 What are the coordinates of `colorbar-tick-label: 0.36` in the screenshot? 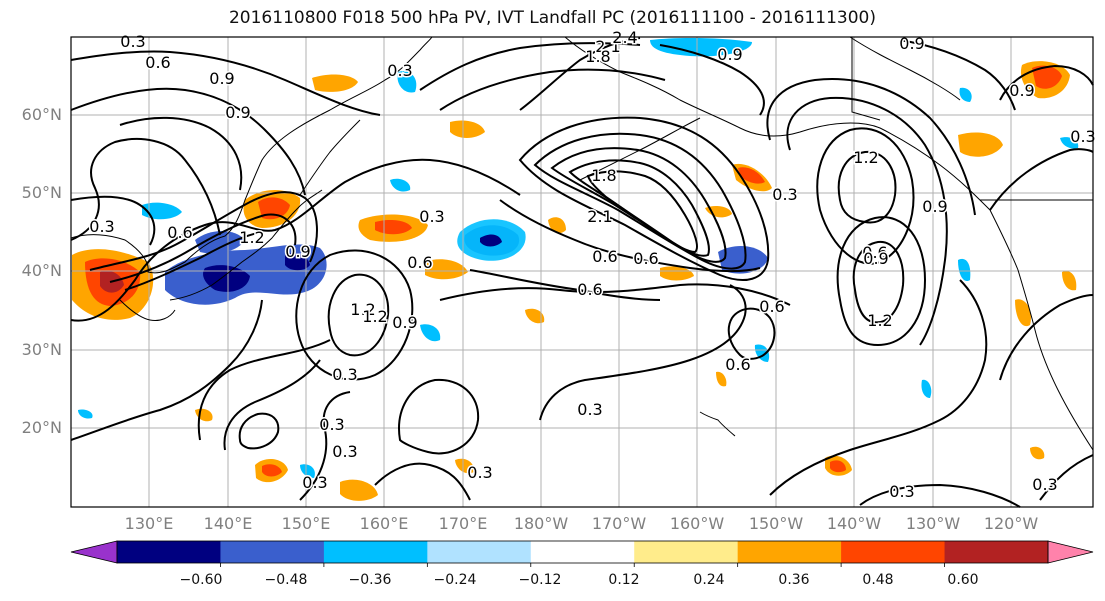 It's located at (794, 580).